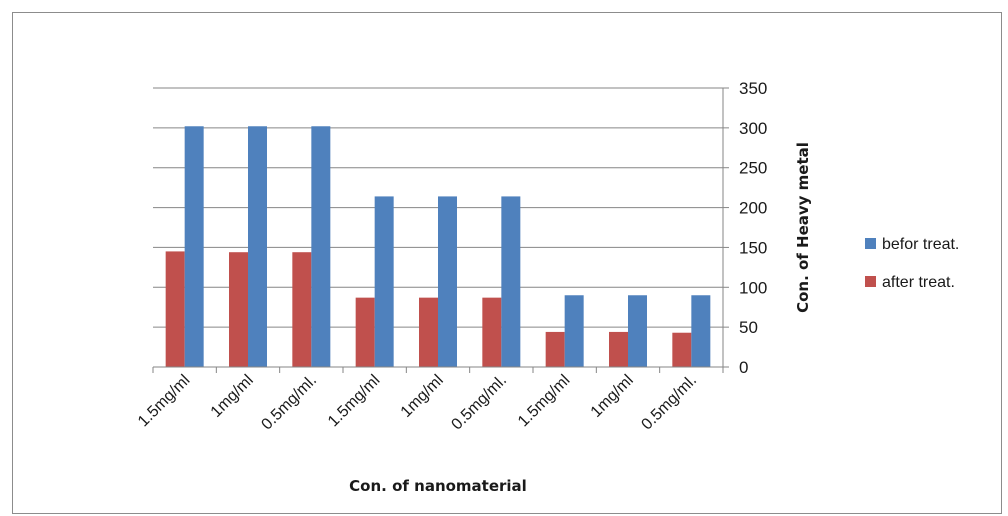  Describe the element at coordinates (753, 88) in the screenshot. I see `y-tick-label: 350` at that location.